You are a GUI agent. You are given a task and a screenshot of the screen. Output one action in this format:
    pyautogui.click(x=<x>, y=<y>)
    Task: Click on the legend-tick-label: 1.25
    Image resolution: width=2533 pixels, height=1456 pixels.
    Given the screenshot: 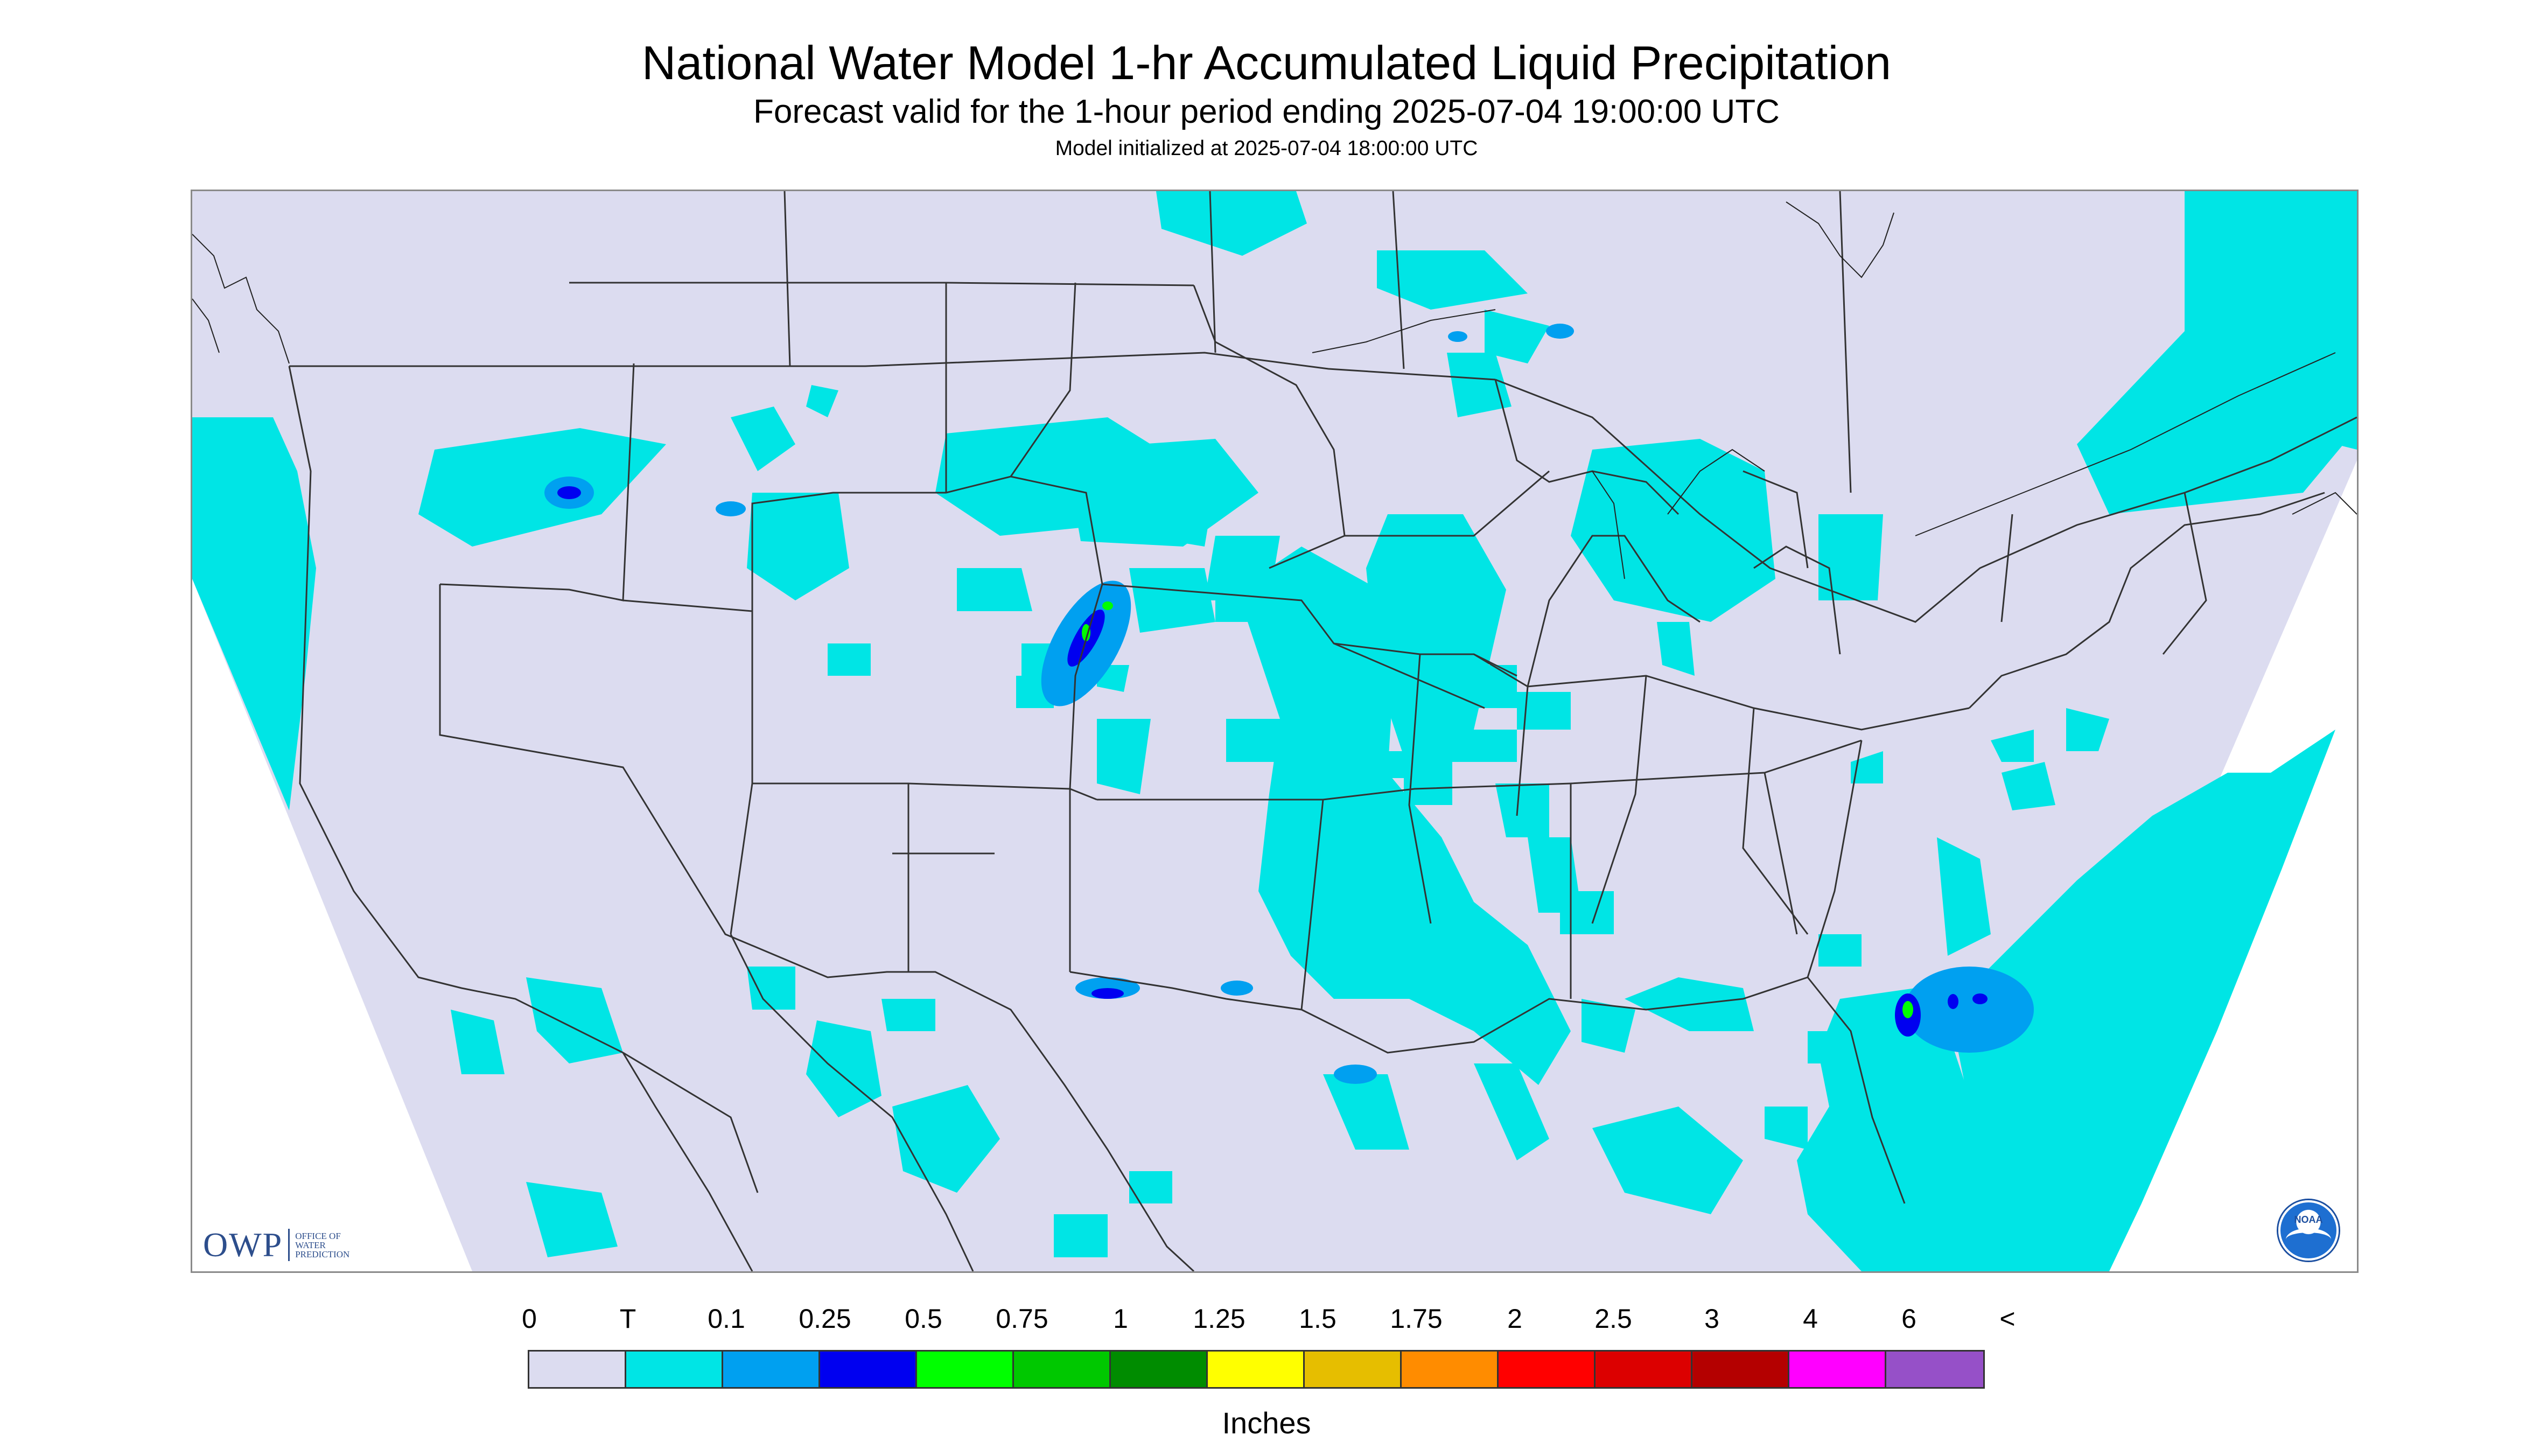 What is the action you would take?
    pyautogui.click(x=1219, y=1319)
    